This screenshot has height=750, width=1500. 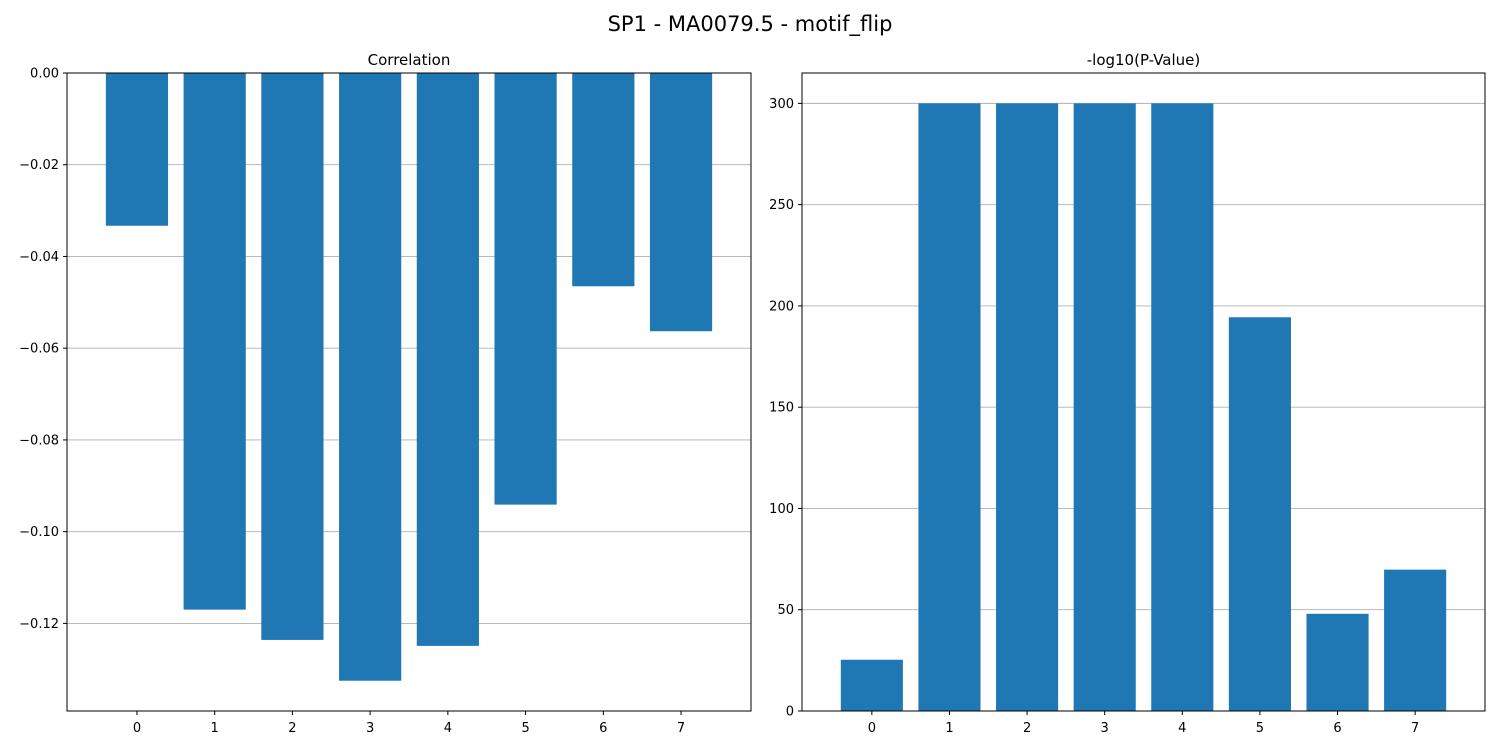 What do you see at coordinates (39, 532) in the screenshot?
I see `y-tick-label: −0.10` at bounding box center [39, 532].